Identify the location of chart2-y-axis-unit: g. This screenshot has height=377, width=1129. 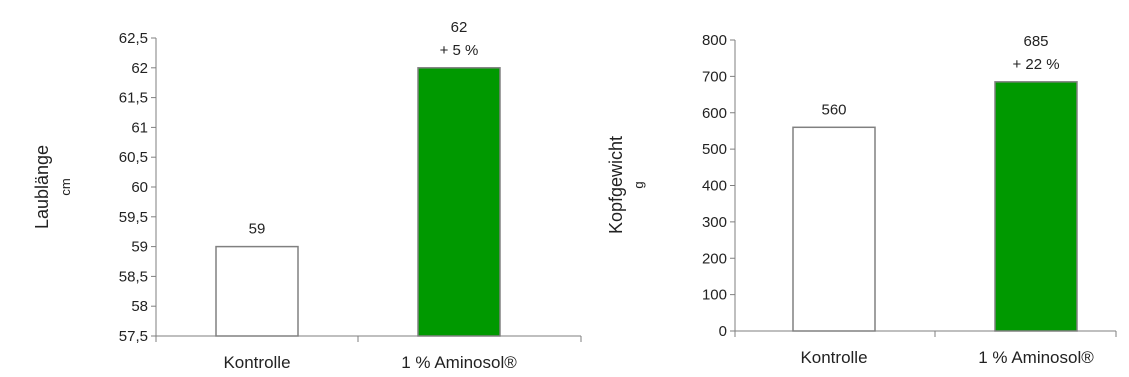
(638, 184).